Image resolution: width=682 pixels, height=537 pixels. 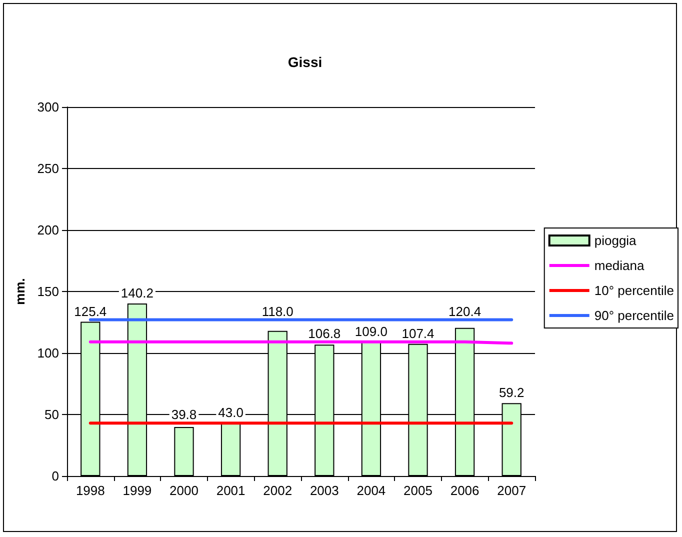 What do you see at coordinates (324, 333) in the screenshot?
I see `data-label: 106.8` at bounding box center [324, 333].